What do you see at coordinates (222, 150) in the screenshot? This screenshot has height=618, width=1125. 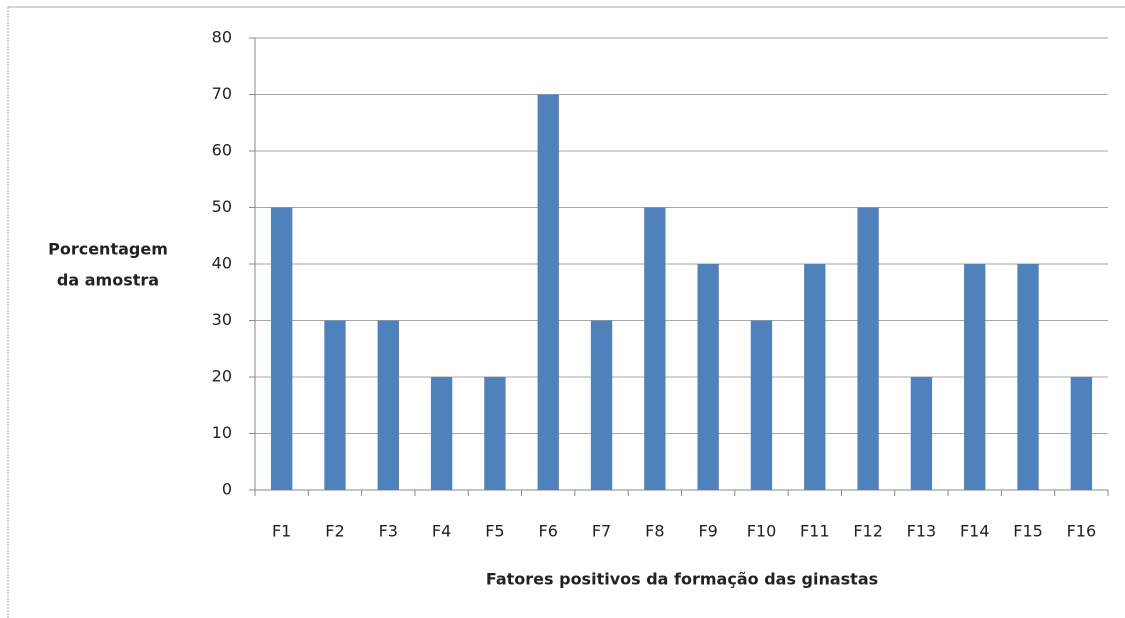 I see `y-tick-label: 60` at bounding box center [222, 150].